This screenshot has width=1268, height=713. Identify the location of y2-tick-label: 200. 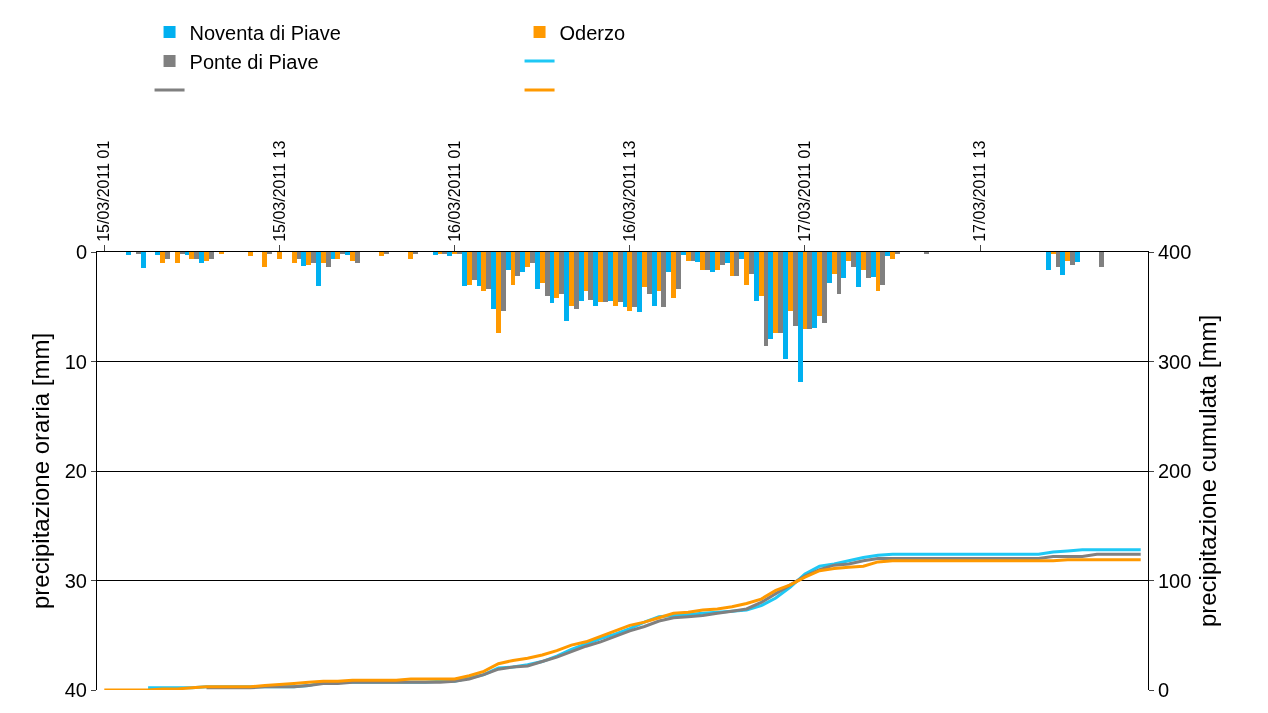
(1175, 471).